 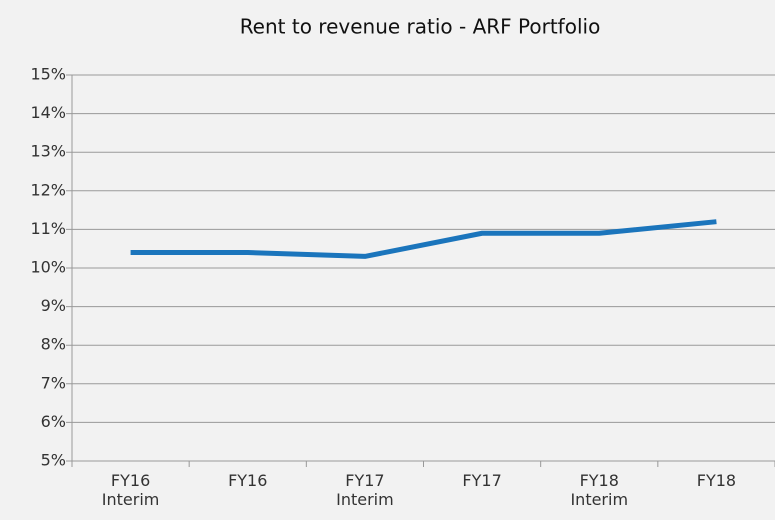 I want to click on y-tick-label: 12%, so click(x=48, y=189).